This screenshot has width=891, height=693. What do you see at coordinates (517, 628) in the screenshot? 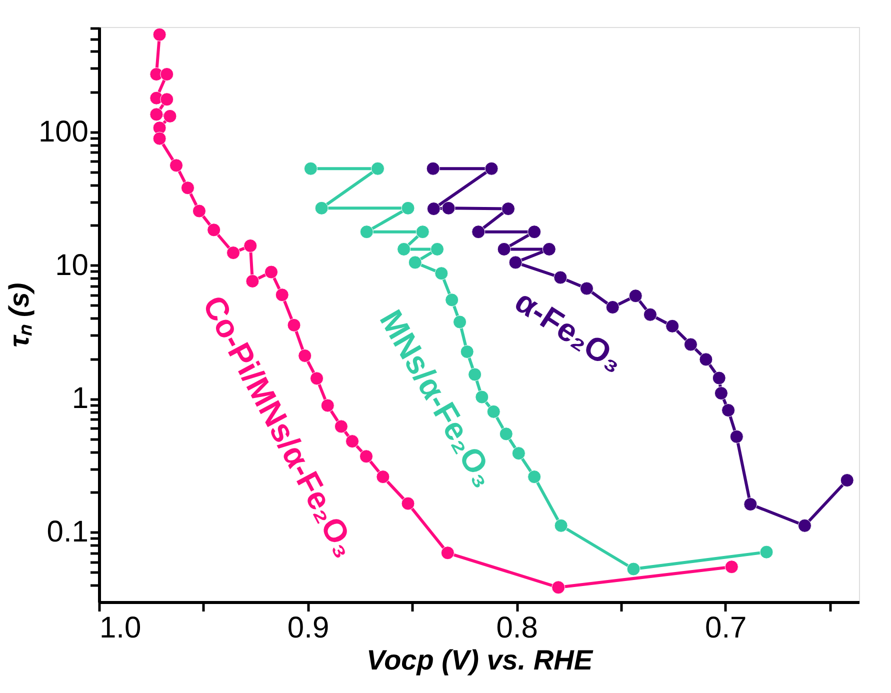
I see `x-tick-label: 0.8` at bounding box center [517, 628].